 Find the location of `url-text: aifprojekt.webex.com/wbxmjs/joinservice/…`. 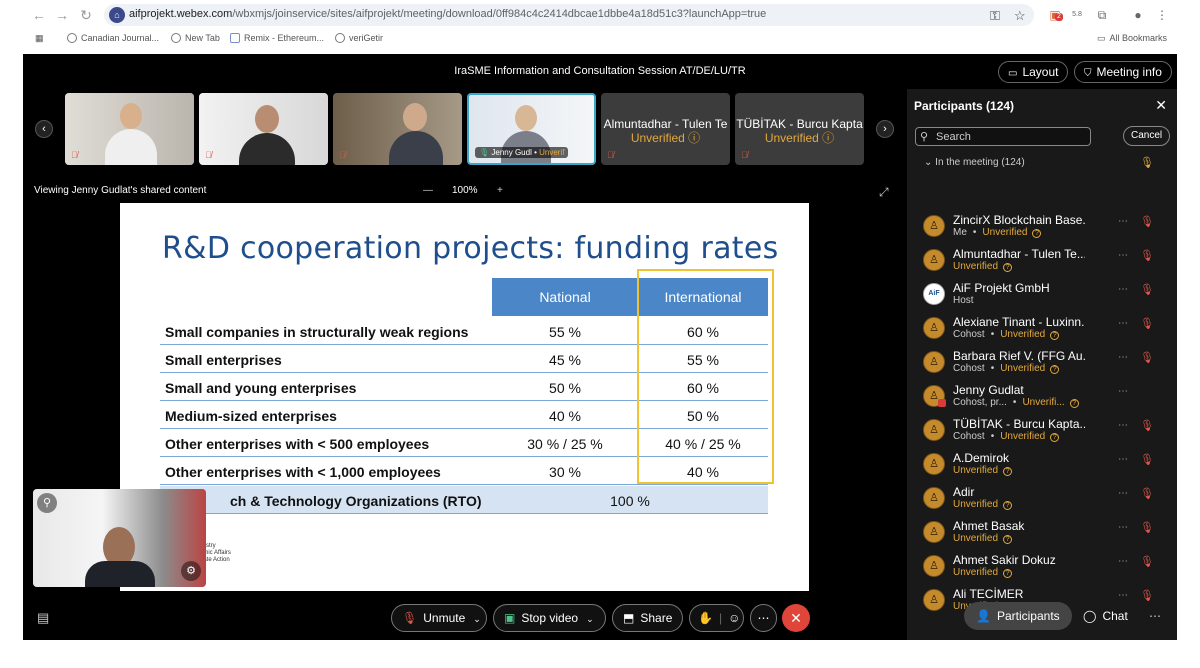

url-text: aifprojekt.webex.com/wbxmjs/joinservice/… is located at coordinates (448, 14).